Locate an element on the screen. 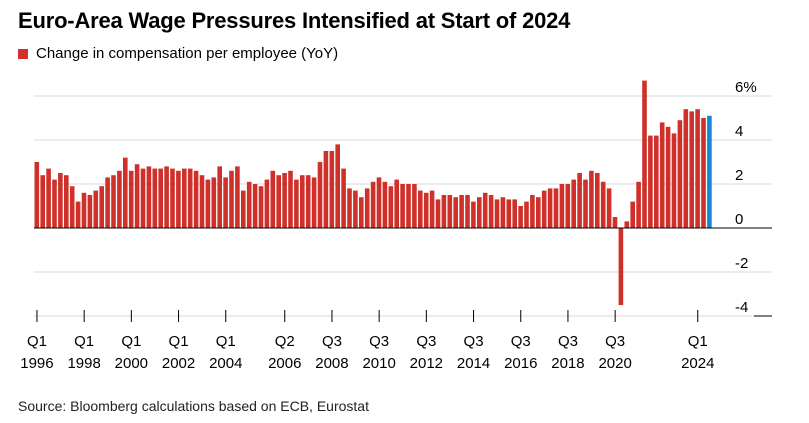  x-tick-label-year: 2006 is located at coordinates (284, 363).